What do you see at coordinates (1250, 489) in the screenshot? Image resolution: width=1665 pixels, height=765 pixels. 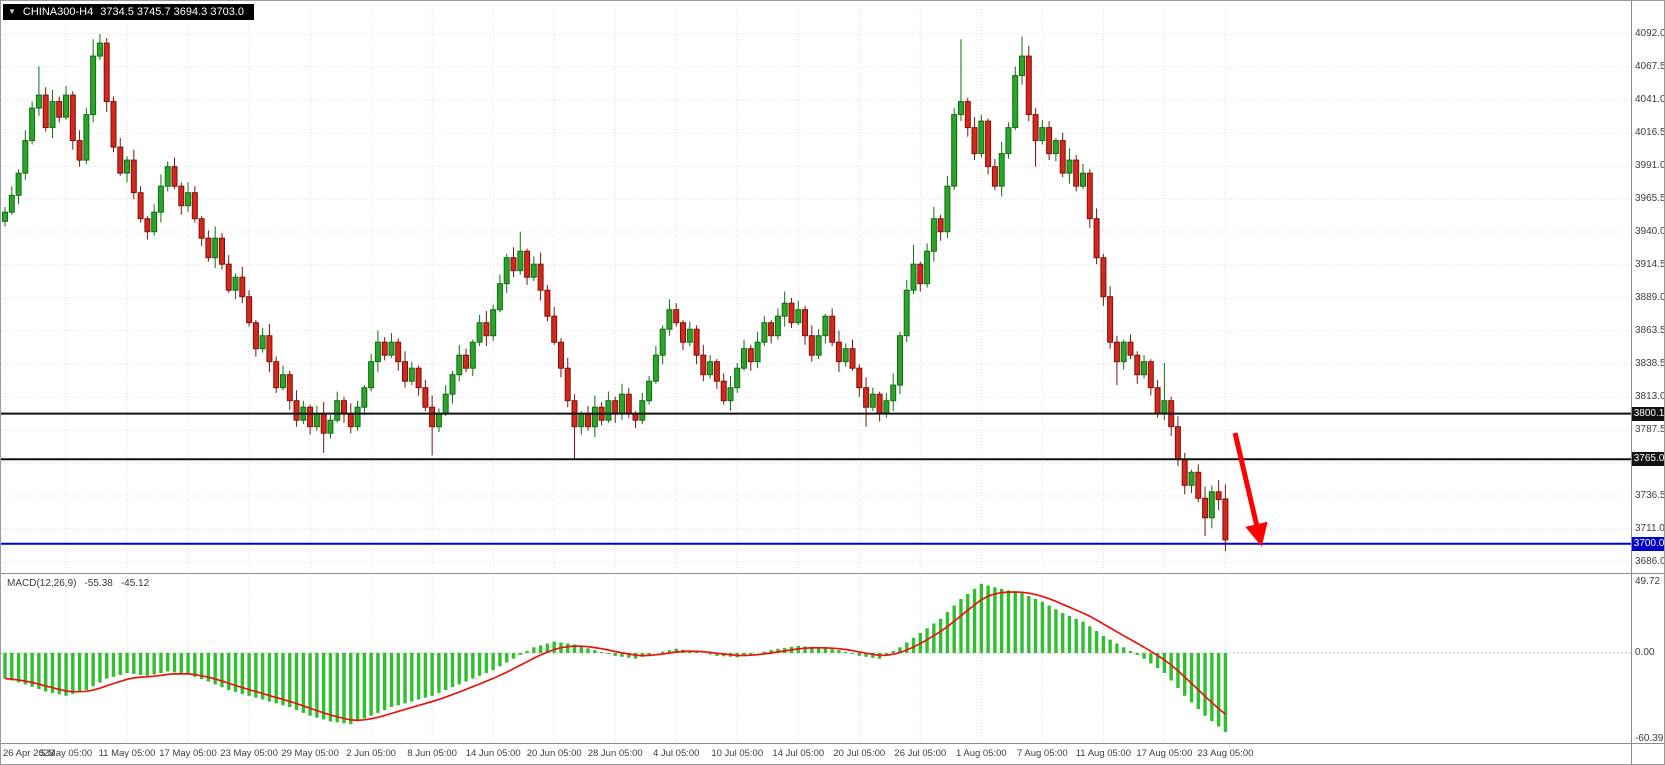 I see `down-arrow-annotation` at bounding box center [1250, 489].